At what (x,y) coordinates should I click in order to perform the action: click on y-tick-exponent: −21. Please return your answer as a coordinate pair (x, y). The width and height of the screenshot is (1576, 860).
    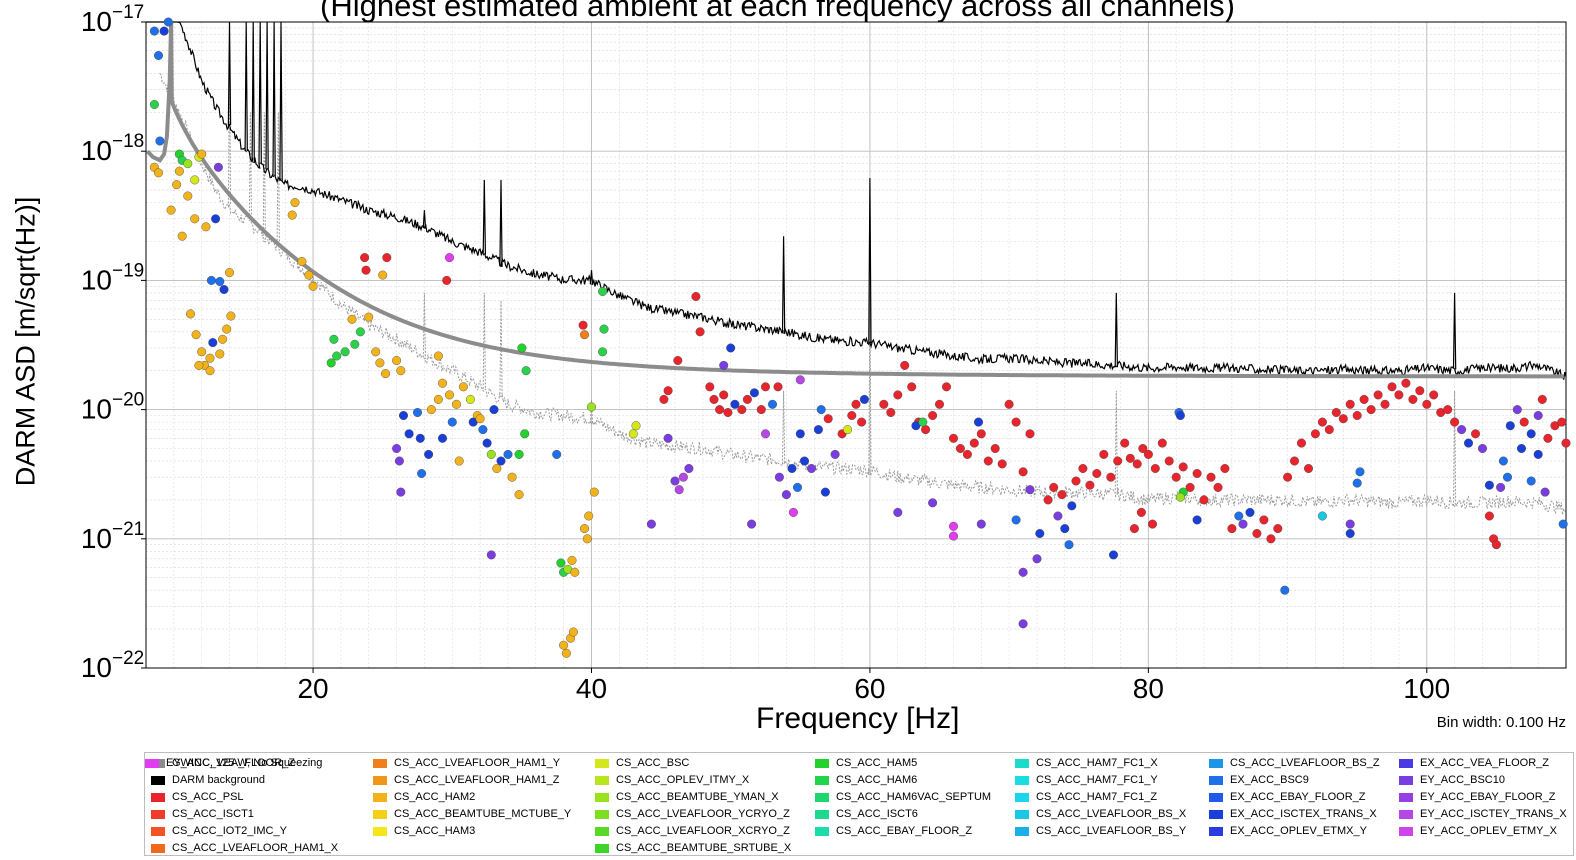
    Looking at the image, I should click on (128, 529).